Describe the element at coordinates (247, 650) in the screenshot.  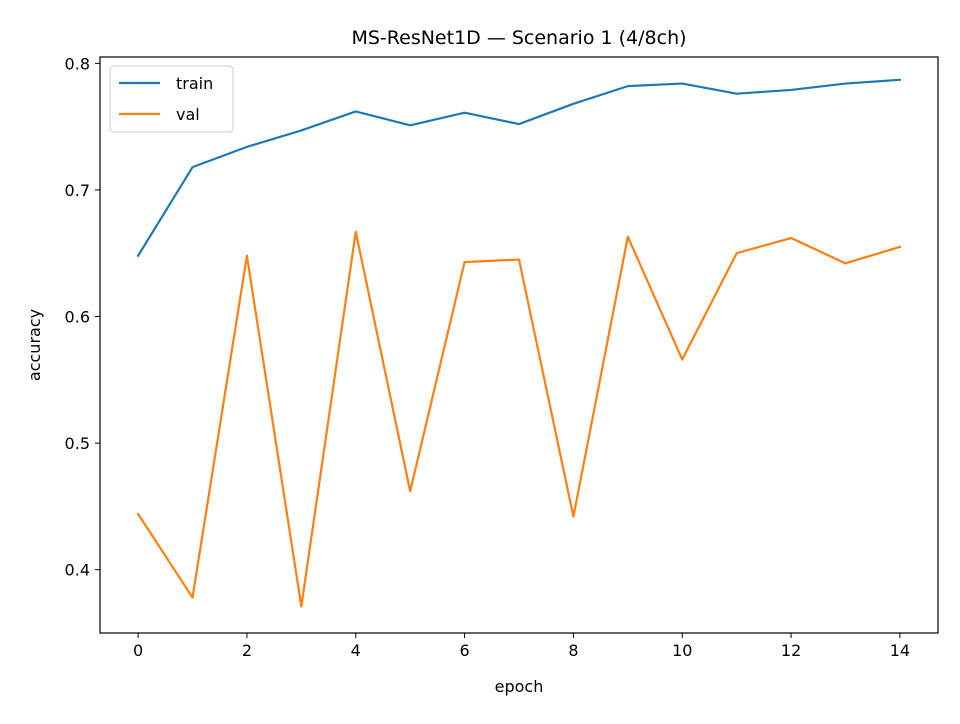
I see `x-tick-label: 2` at that location.